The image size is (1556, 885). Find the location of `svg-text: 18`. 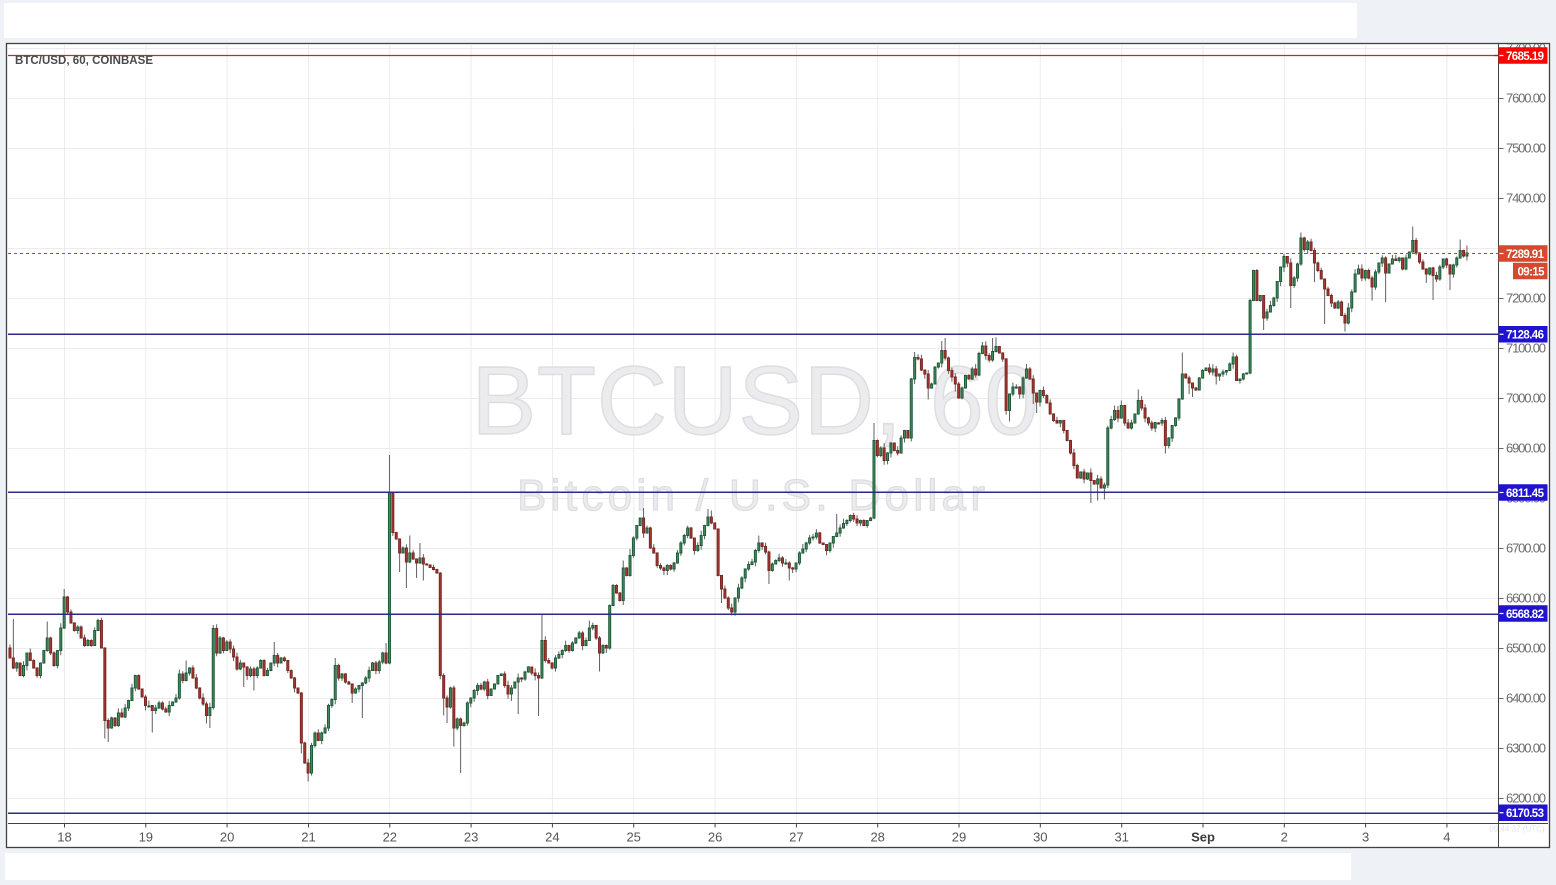

svg-text: 18 is located at coordinates (64, 837).